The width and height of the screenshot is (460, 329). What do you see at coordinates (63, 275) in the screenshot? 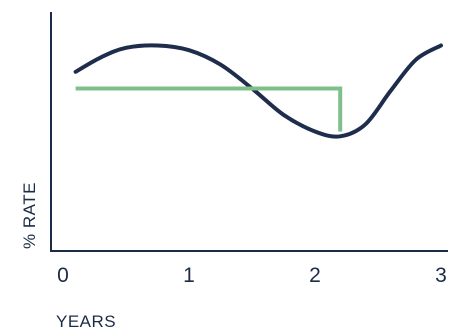
I see `x-tick-label: 0` at bounding box center [63, 275].